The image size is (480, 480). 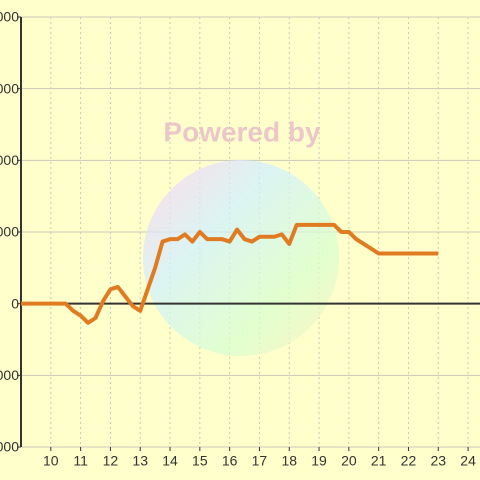 I want to click on x-tick-label: 18, so click(x=289, y=461).